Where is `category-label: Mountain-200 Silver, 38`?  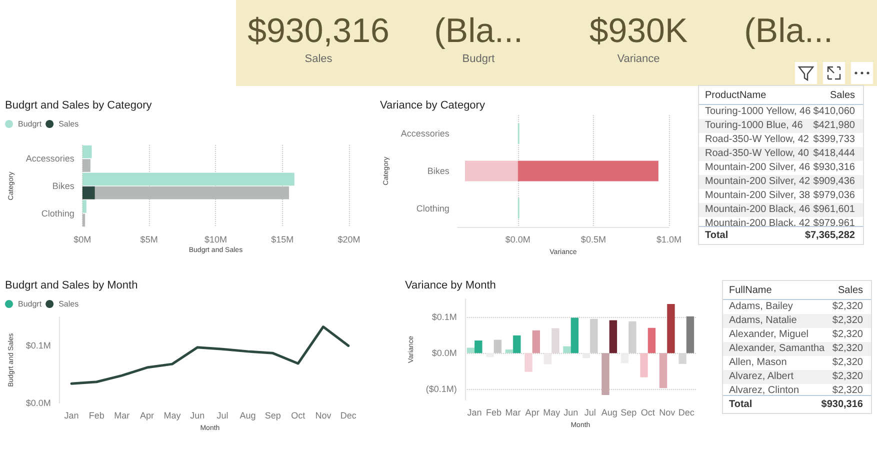 category-label: Mountain-200 Silver, 38 is located at coordinates (757, 196).